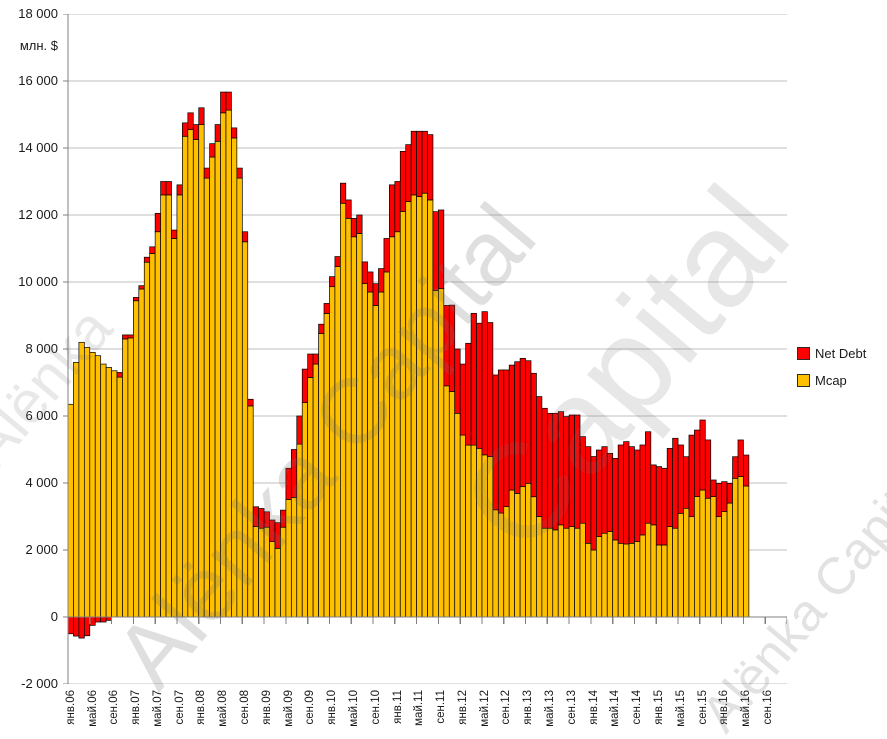  I want to click on x-axis-tick-label: янв.07, so click(136, 707).